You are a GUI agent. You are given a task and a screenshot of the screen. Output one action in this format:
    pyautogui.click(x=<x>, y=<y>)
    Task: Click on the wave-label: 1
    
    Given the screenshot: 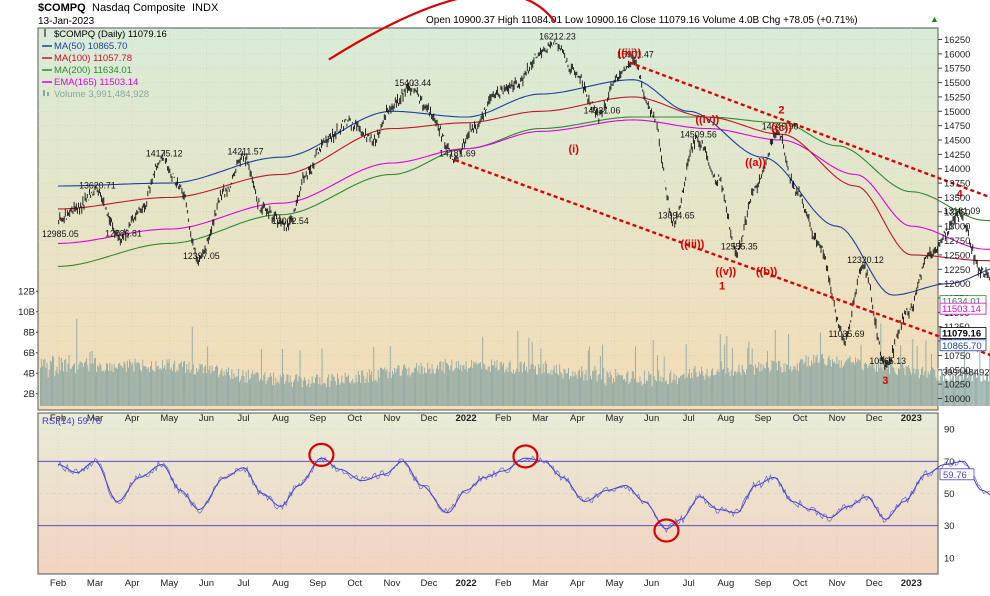 What is the action you would take?
    pyautogui.click(x=722, y=286)
    